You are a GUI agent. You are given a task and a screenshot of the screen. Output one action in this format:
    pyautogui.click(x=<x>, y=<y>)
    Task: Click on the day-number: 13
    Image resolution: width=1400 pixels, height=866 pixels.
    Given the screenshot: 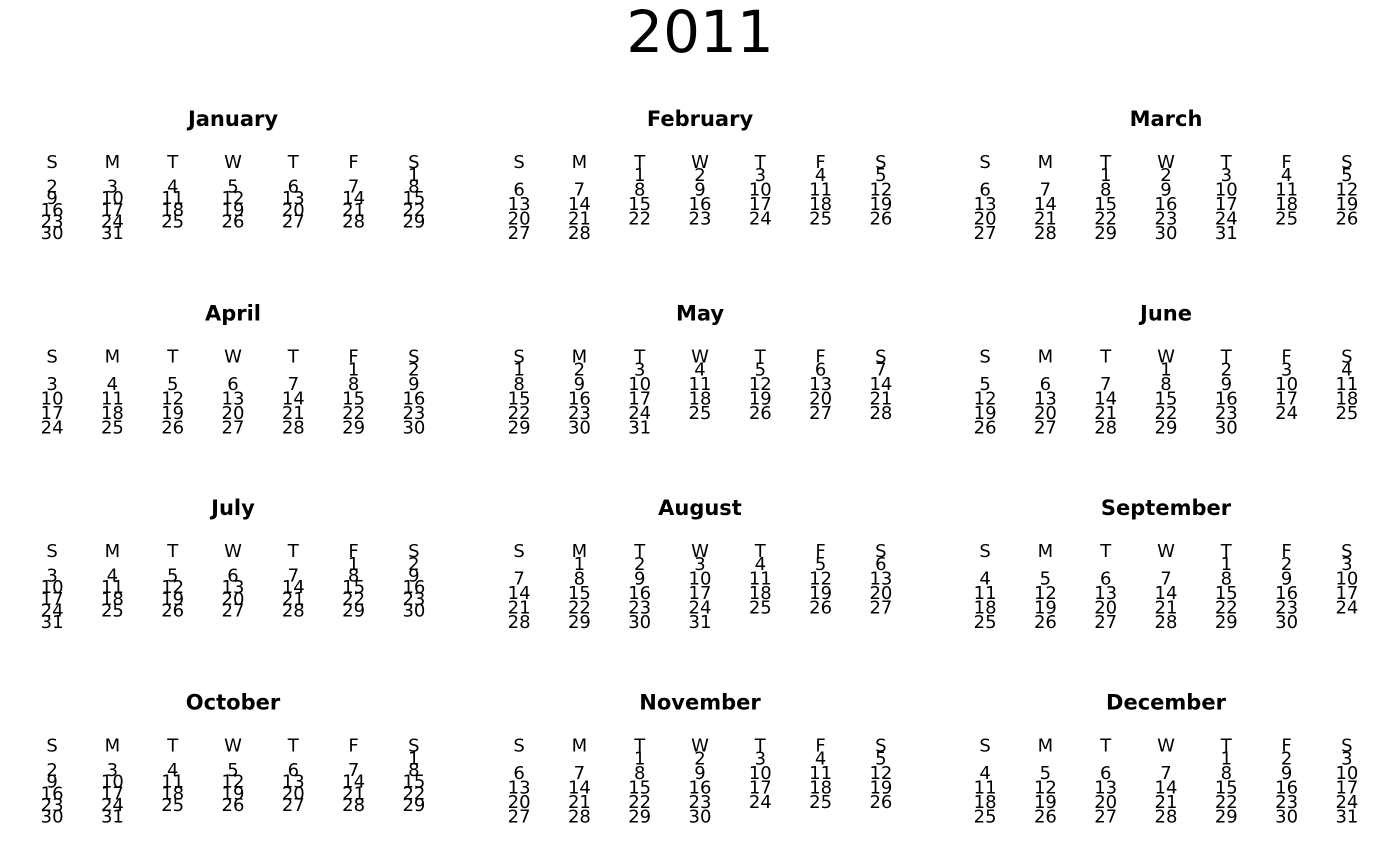 What is the action you would take?
    pyautogui.click(x=1105, y=593)
    